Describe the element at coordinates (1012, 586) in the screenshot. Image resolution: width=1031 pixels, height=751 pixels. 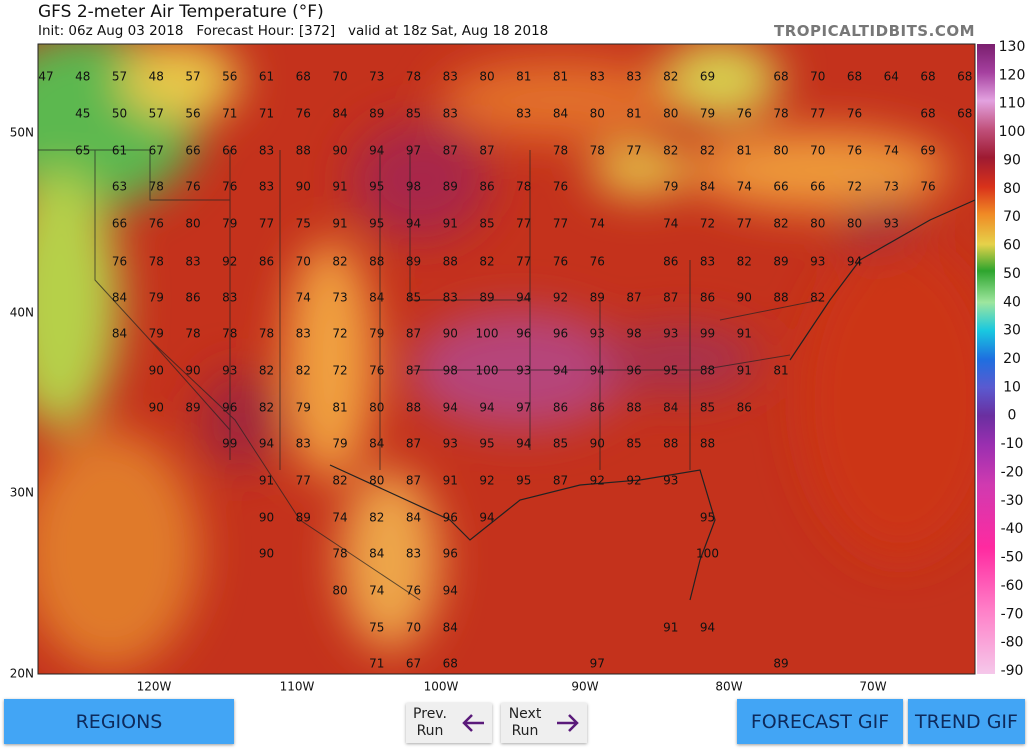
I see `colorbar-label: -60` at that location.